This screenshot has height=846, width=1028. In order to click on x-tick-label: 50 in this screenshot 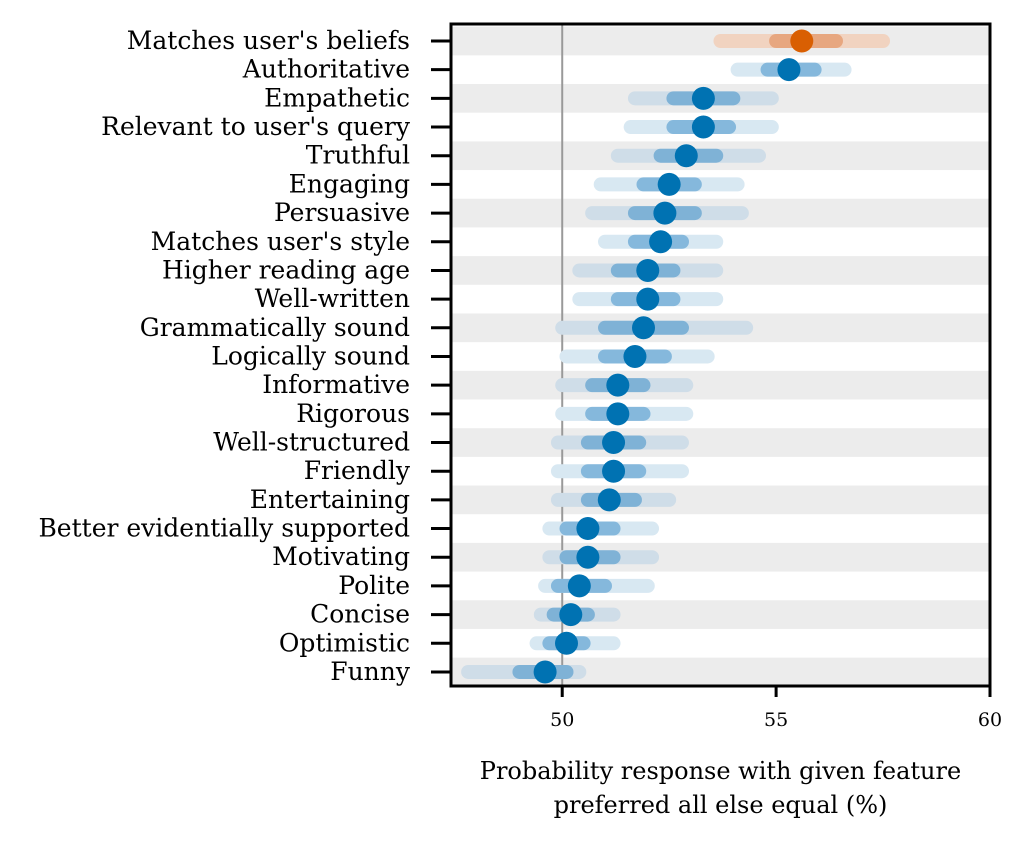, I will do `click(562, 720)`.